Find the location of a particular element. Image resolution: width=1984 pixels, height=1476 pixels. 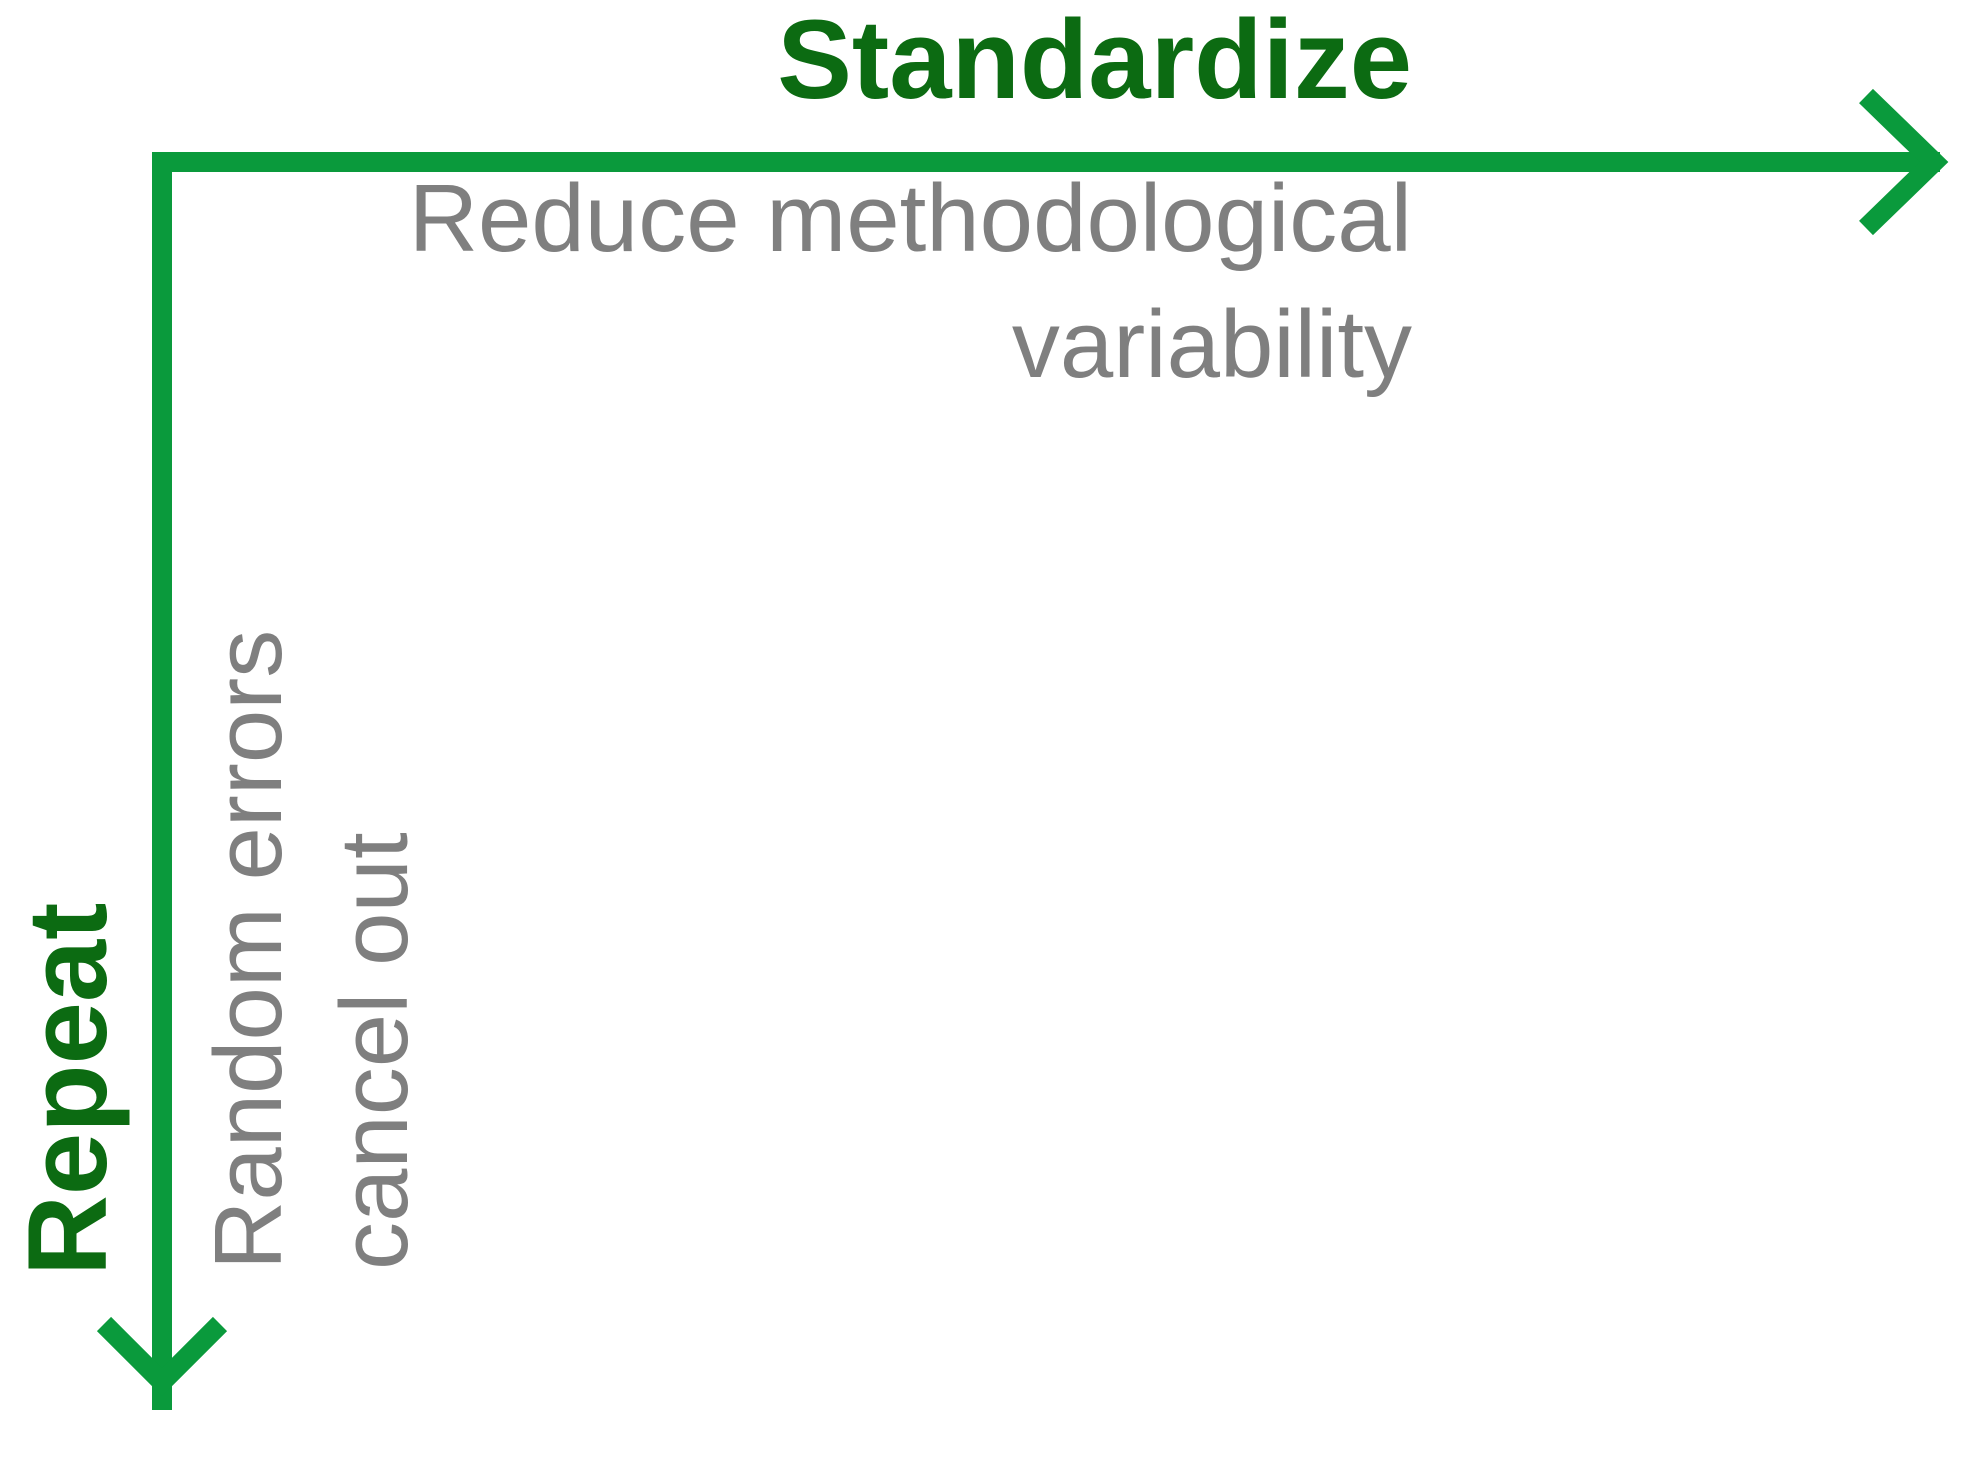

horizontal-axis-description-line: Reduce methodological is located at coordinates (910, 218).